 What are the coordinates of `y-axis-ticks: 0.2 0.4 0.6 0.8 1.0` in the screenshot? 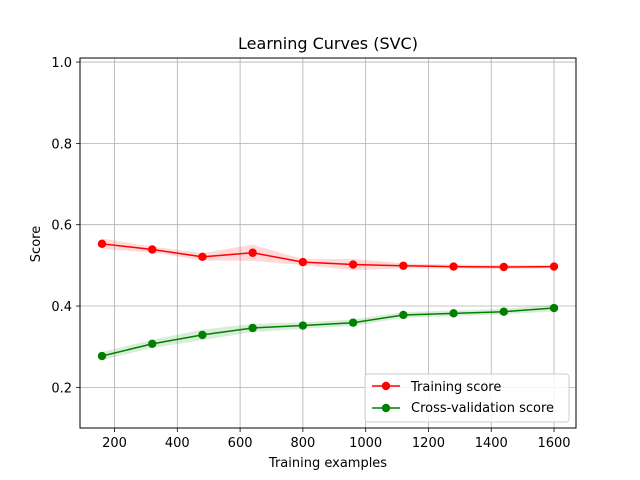 It's located at (65, 226).